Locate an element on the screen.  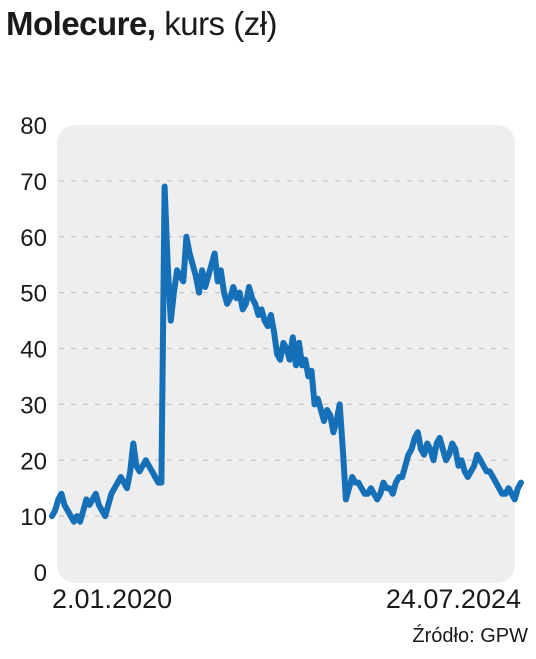
x-axis-ticks: 2.01.2020 24.07.2024 is located at coordinates (286, 599).